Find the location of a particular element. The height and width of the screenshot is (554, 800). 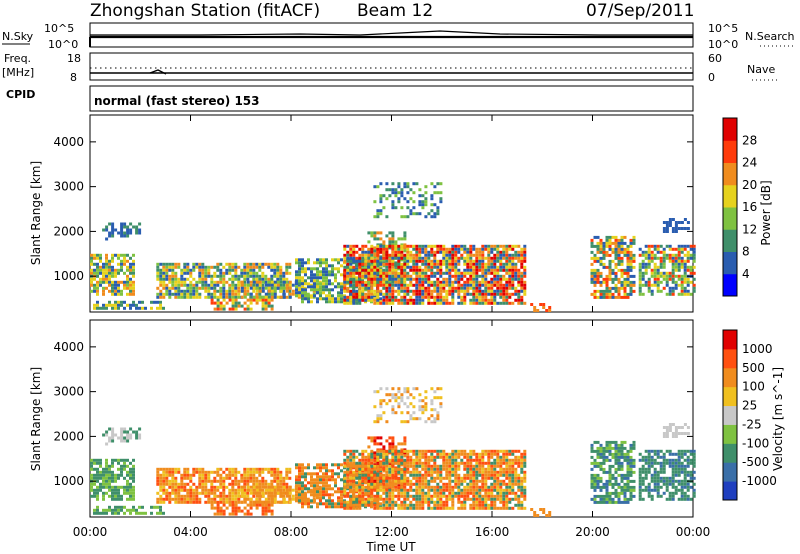

power-colorbar-segment is located at coordinates (730, 129).